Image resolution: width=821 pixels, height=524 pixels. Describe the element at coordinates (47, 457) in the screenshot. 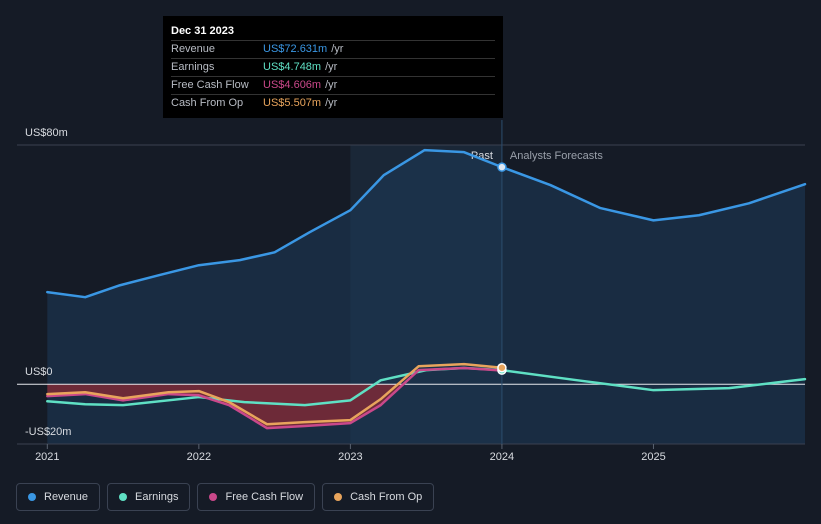

I see `x-tick-label: 2021` at that location.